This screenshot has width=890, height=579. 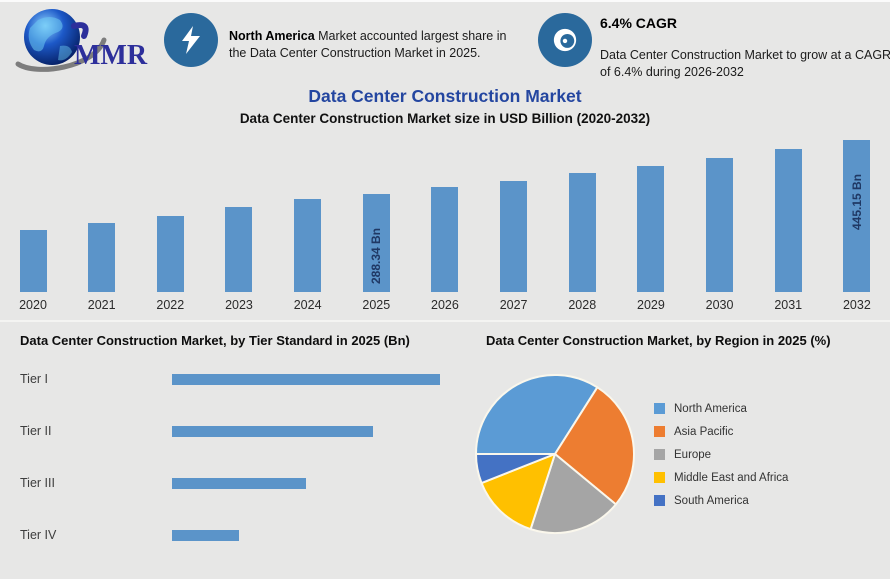 I want to click on year-label-2030: 2030, so click(x=719, y=305).